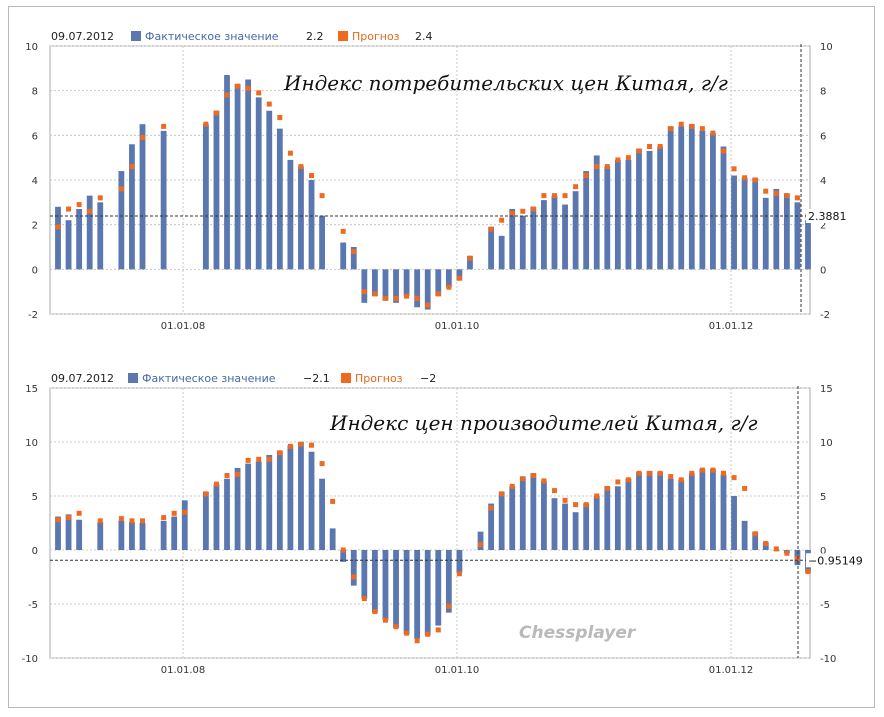  I want to click on reference-label: −0.95149, so click(835, 560).